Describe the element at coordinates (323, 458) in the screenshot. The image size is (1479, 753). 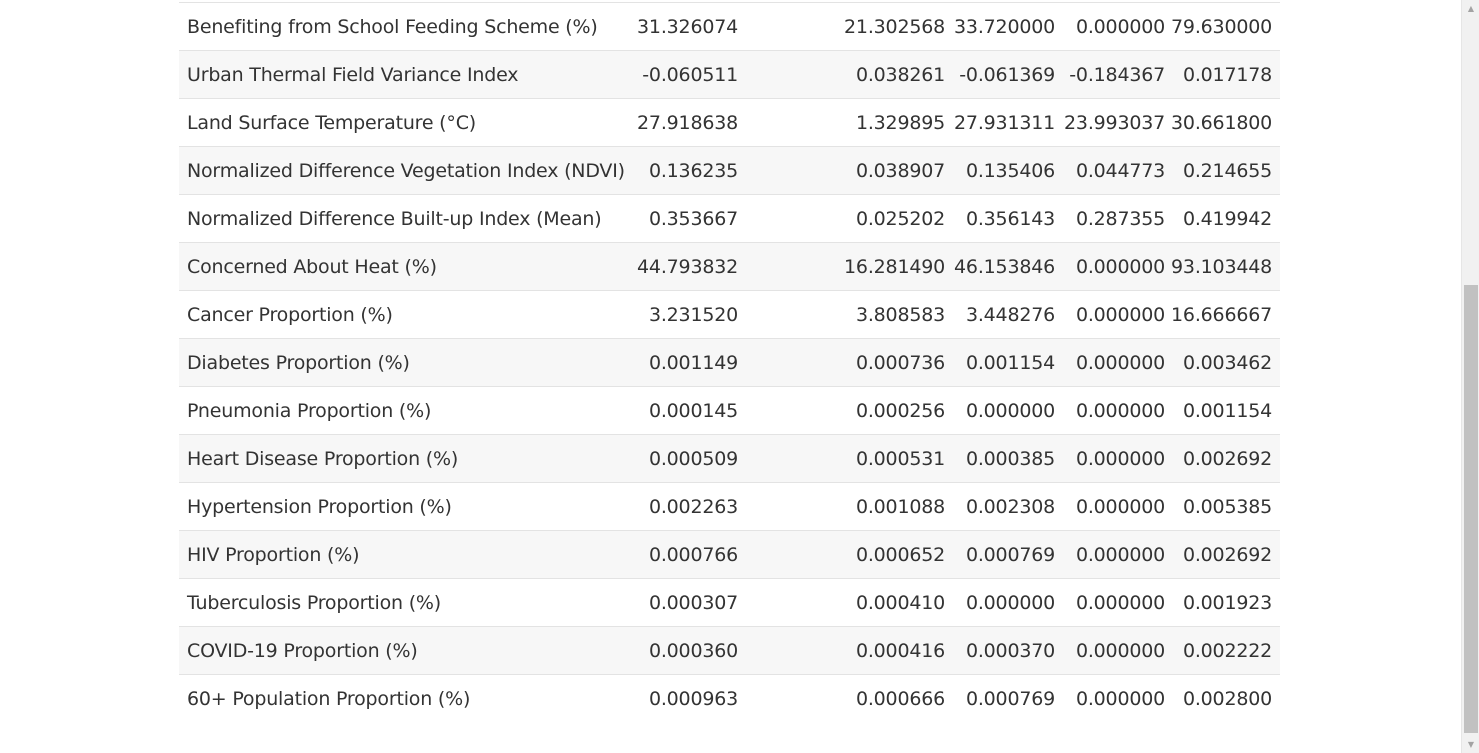
I see `row-label: Heart Disease Proportion (%)` at that location.